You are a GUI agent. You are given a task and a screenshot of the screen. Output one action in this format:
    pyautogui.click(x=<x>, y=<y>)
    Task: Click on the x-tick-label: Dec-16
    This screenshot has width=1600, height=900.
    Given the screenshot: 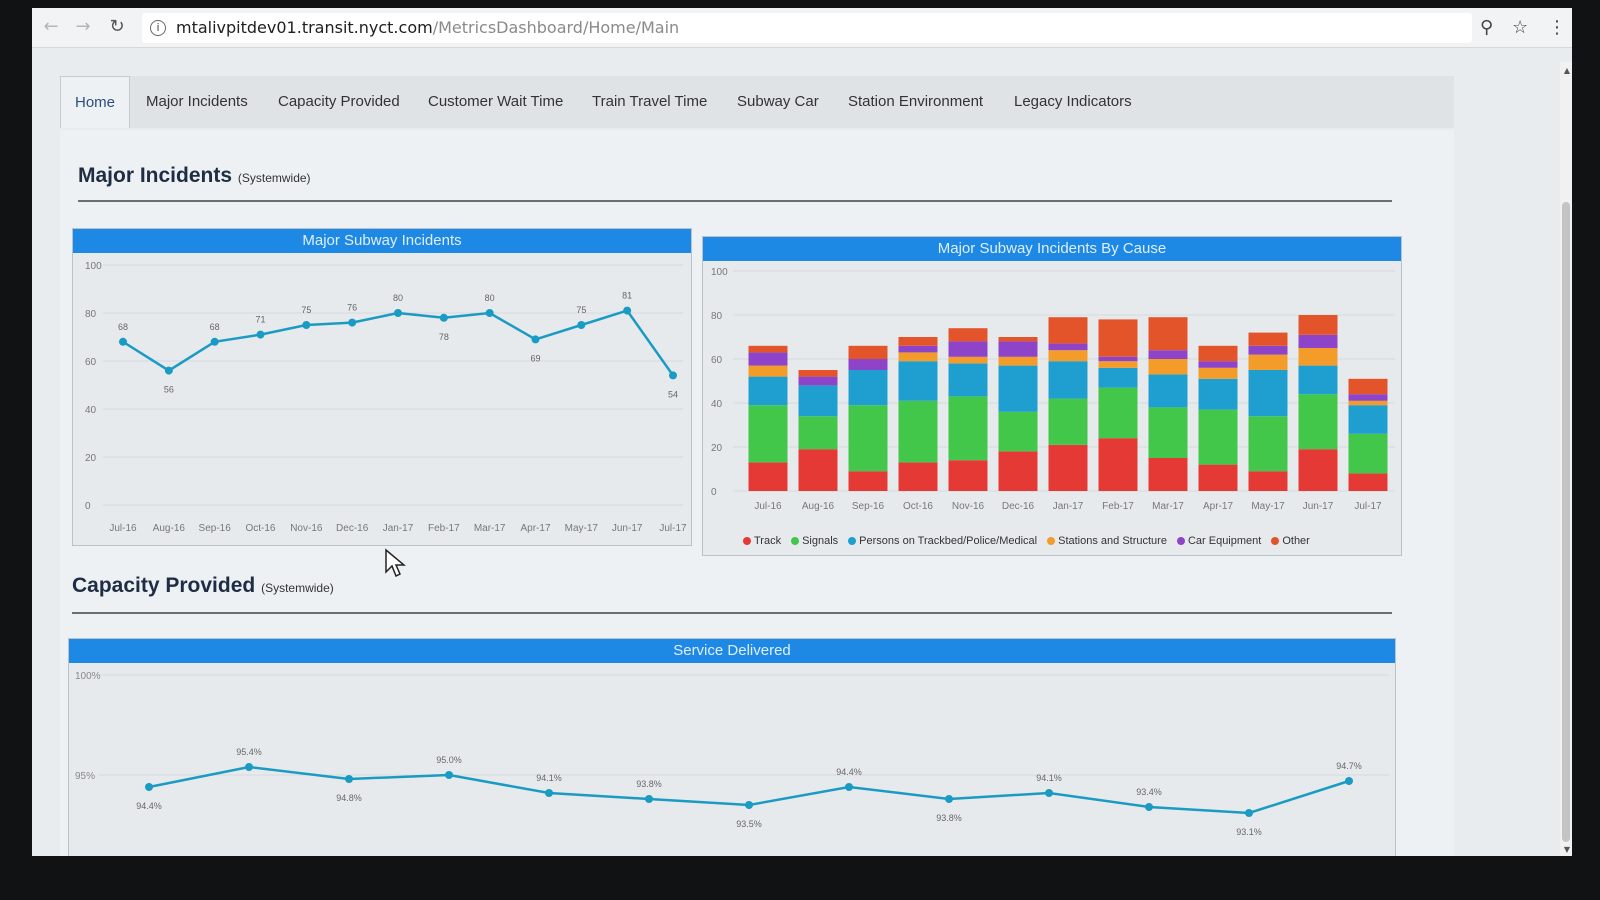 What is the action you would take?
    pyautogui.click(x=352, y=528)
    